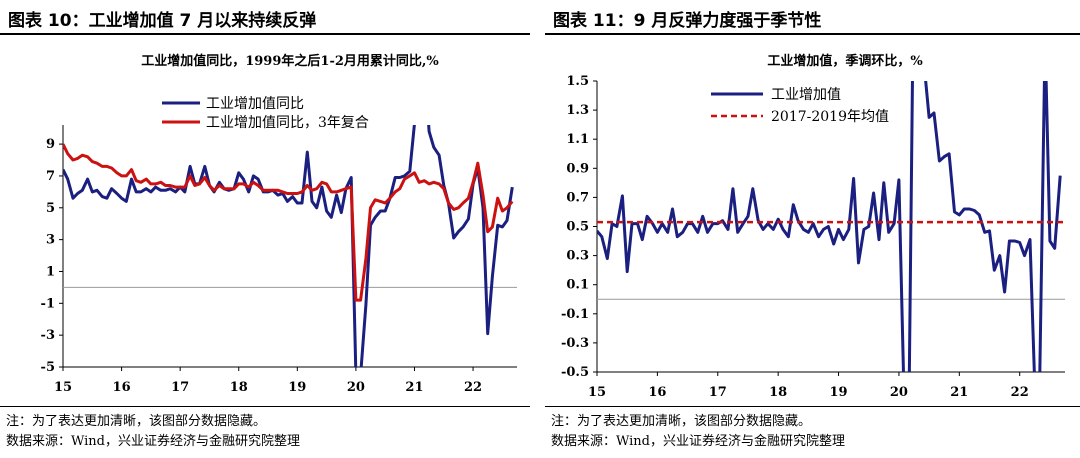 The width and height of the screenshot is (1080, 458). I want to click on legend-label-yoy3: 工业增加值同比，3年复合, so click(287, 122).